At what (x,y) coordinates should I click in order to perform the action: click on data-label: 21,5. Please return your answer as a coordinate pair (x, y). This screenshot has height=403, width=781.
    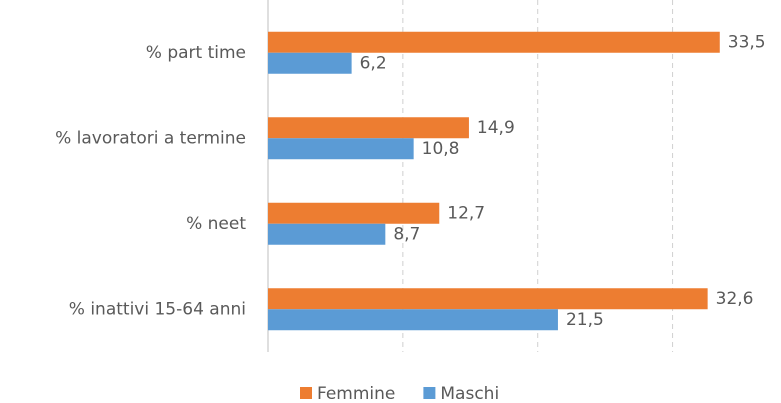
    Looking at the image, I should click on (585, 320).